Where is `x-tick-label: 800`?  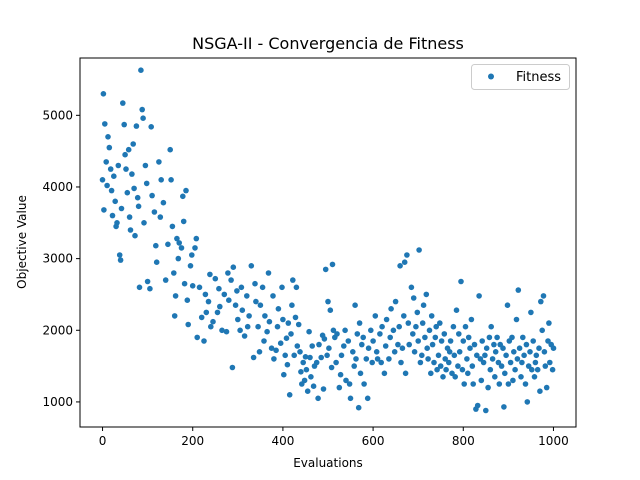 x-tick-label: 800 is located at coordinates (463, 441).